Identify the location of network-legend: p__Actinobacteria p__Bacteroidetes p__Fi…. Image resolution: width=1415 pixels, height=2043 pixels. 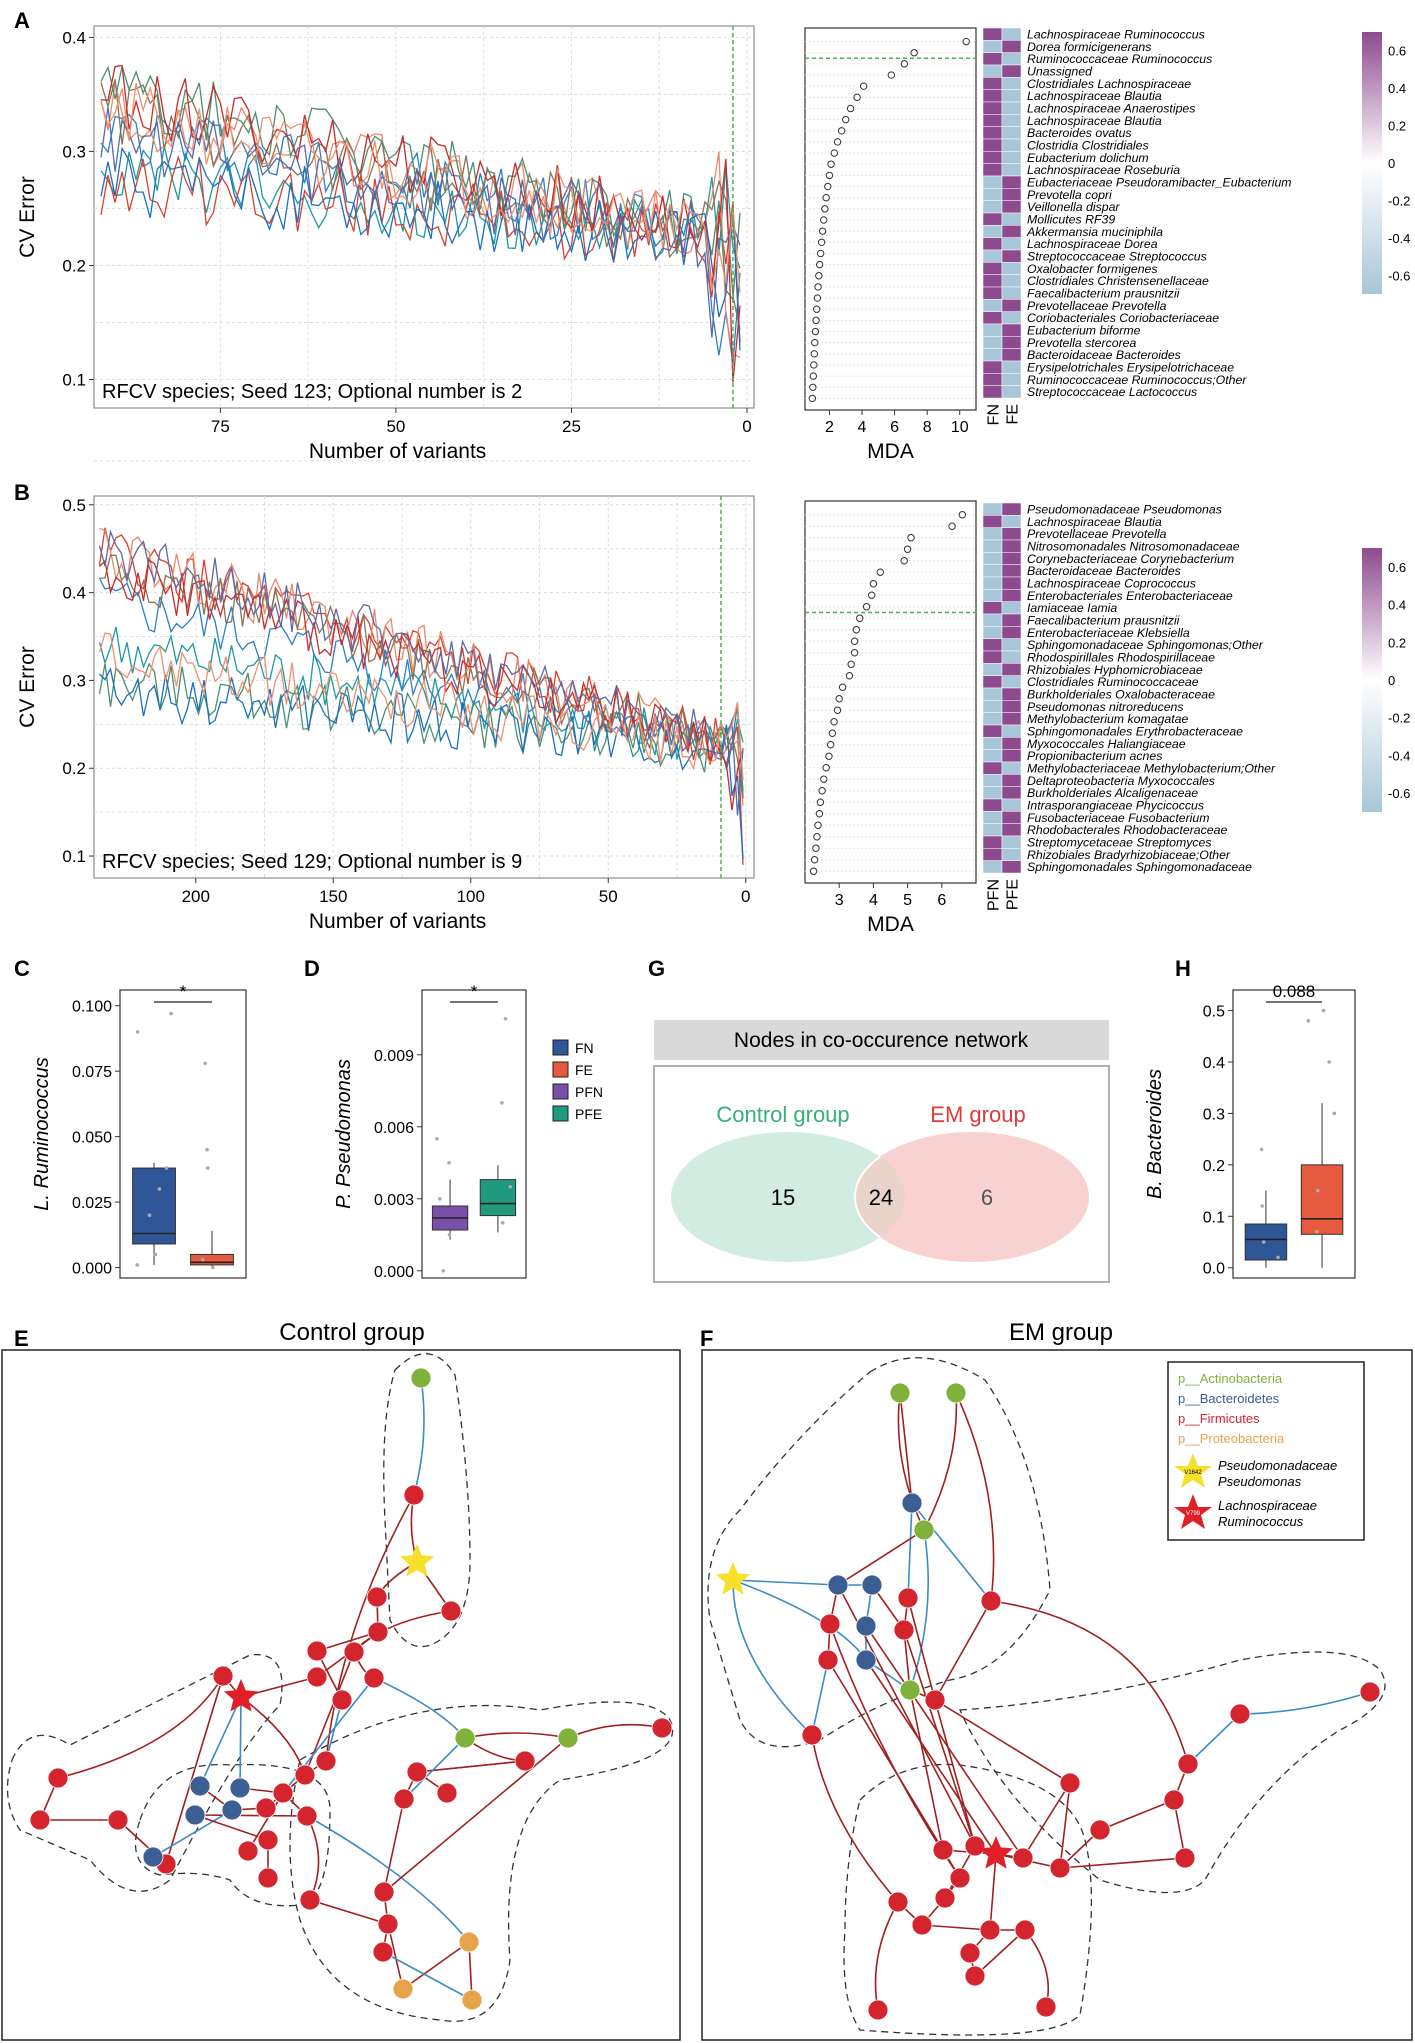
(1266, 1451).